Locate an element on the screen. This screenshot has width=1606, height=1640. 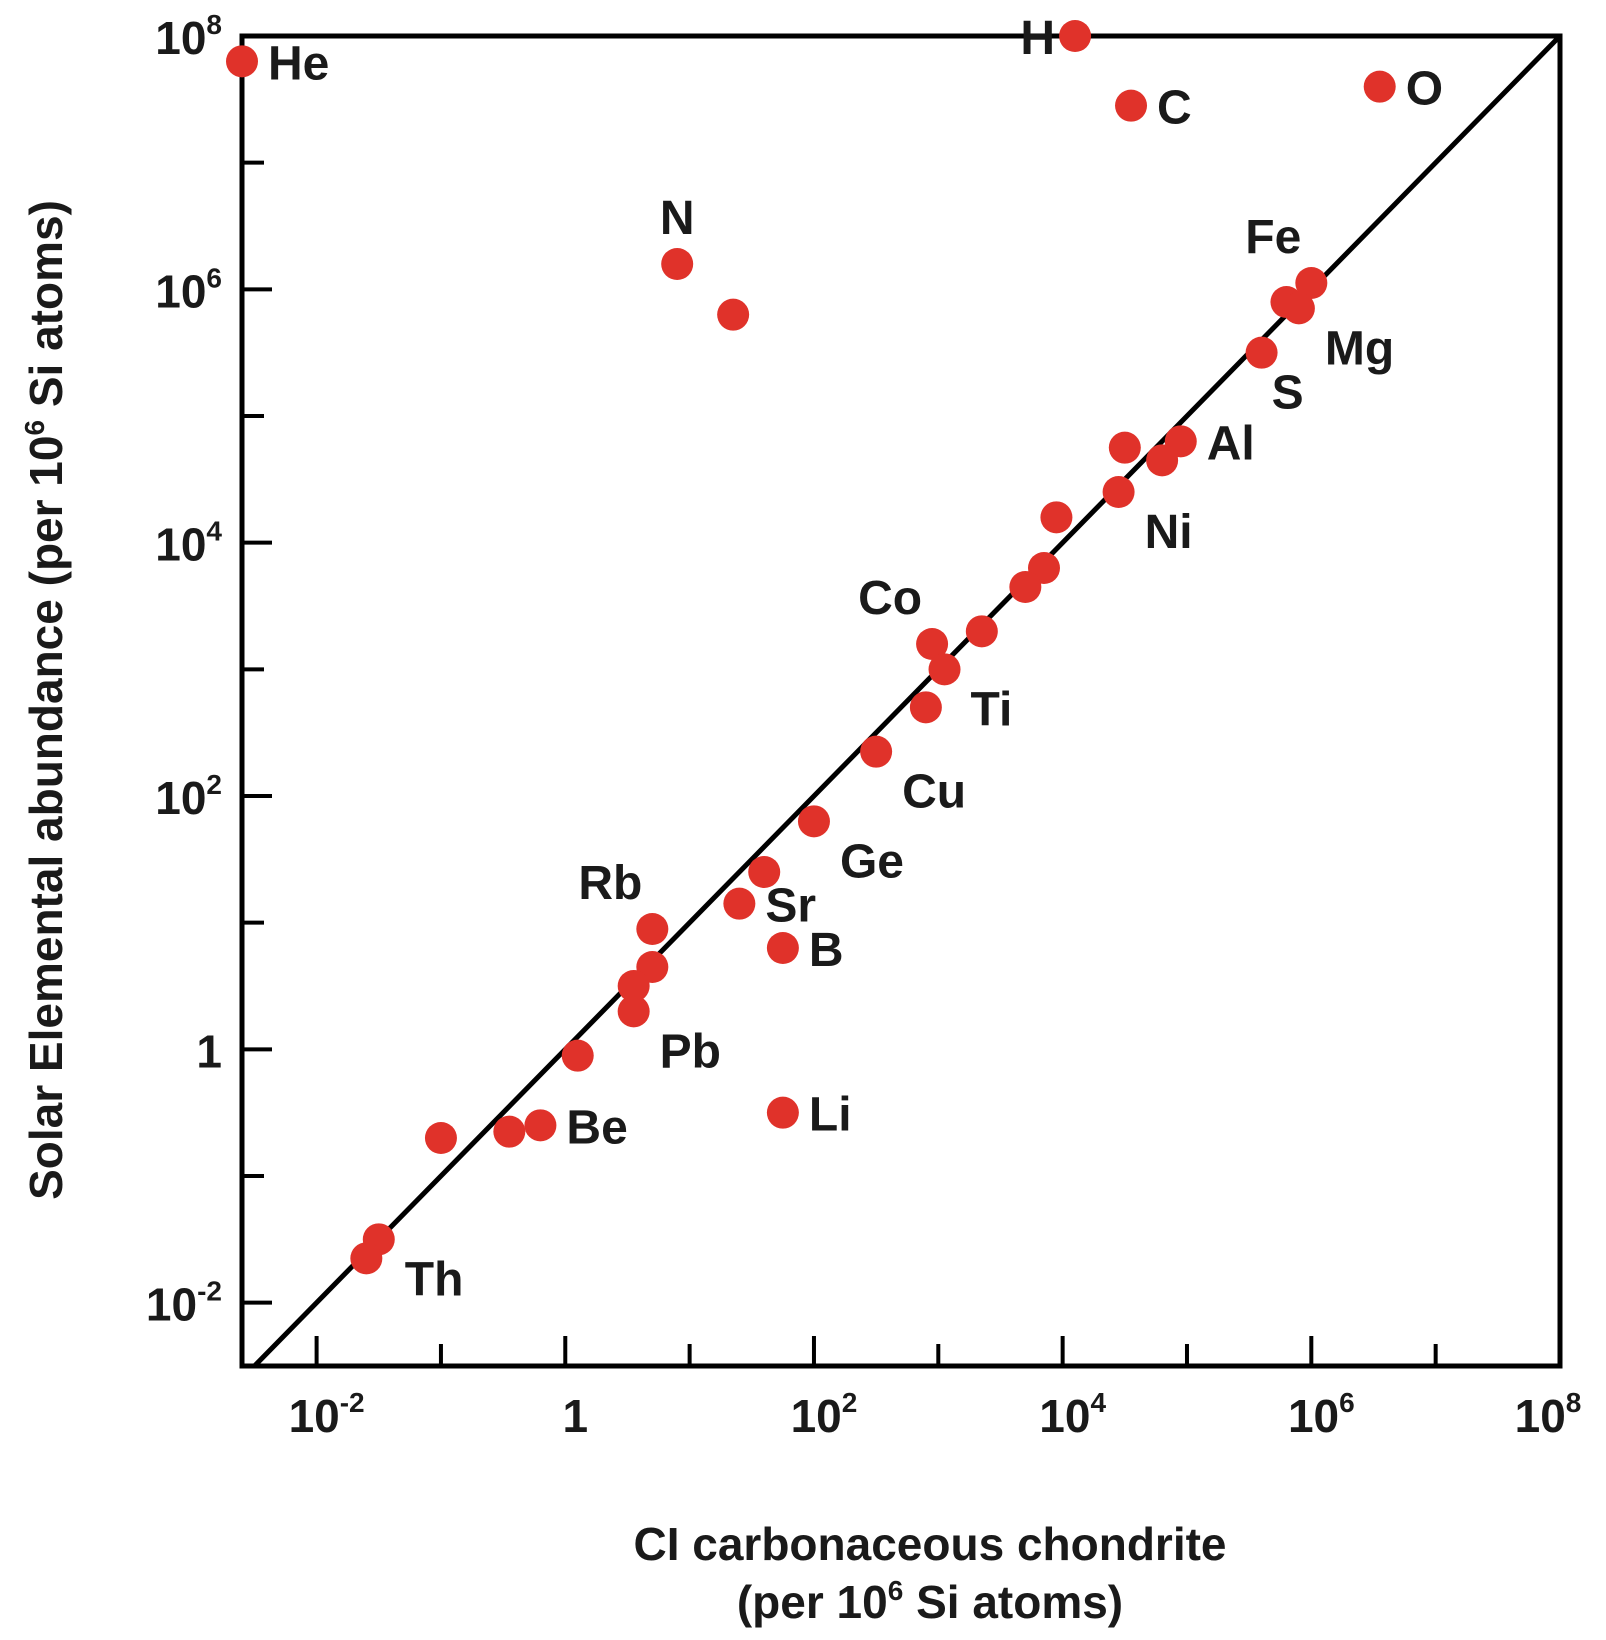
data-point-b is located at coordinates (782, 948).